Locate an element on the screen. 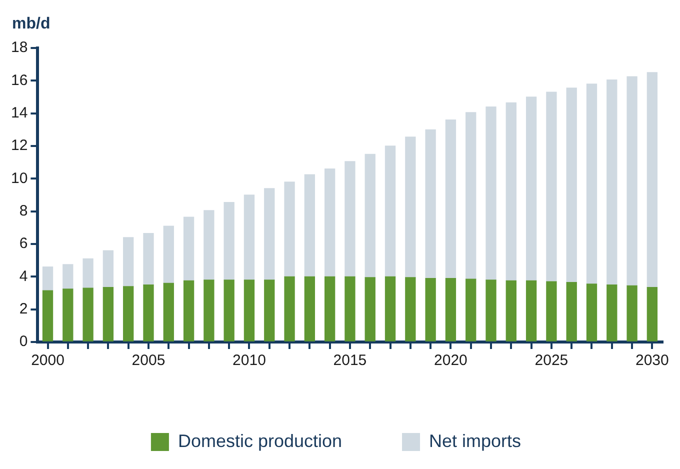  y-tick-label: 14 is located at coordinates (19, 113).